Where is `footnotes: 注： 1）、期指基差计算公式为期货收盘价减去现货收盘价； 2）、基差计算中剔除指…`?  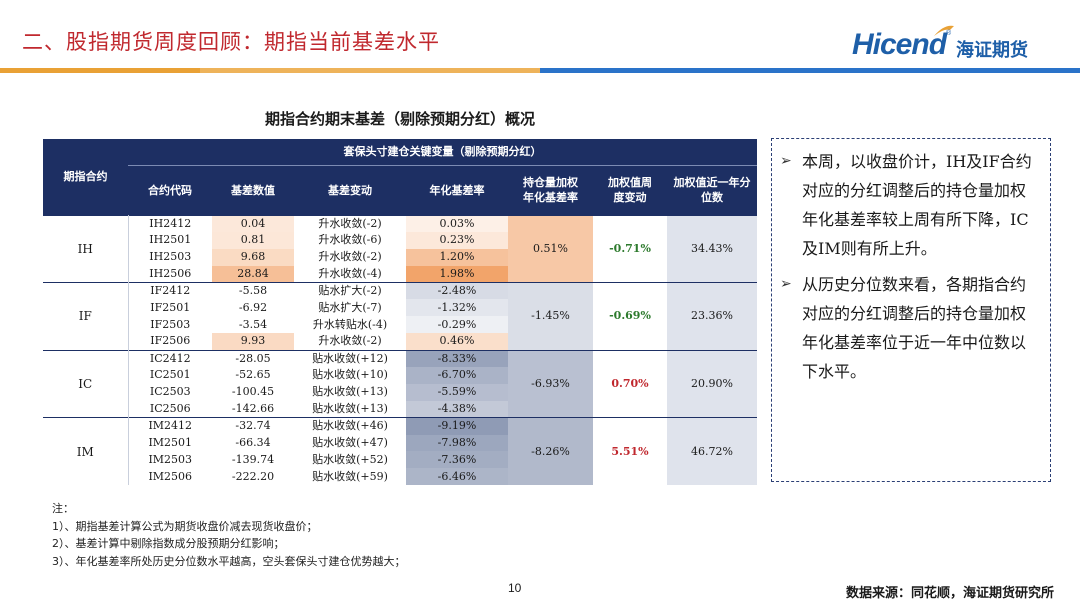
footnotes: 注： 1）、期指基差计算公式为期货收盘价减去现货收盘价； 2）、基差计算中剔除指… is located at coordinates (229, 535).